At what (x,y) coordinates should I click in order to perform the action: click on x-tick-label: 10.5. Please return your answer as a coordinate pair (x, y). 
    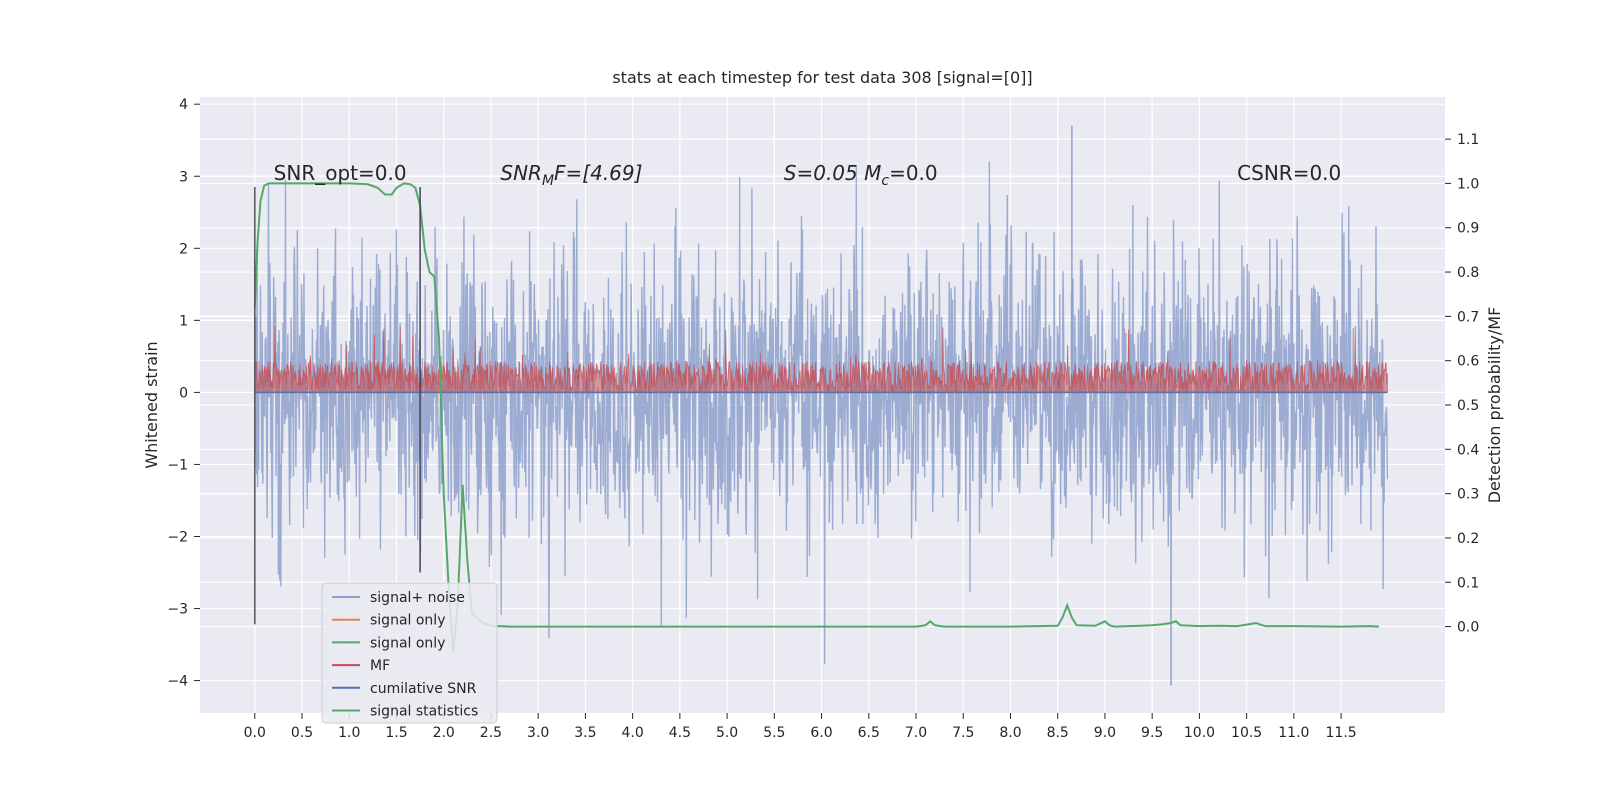
    Looking at the image, I should click on (1246, 733).